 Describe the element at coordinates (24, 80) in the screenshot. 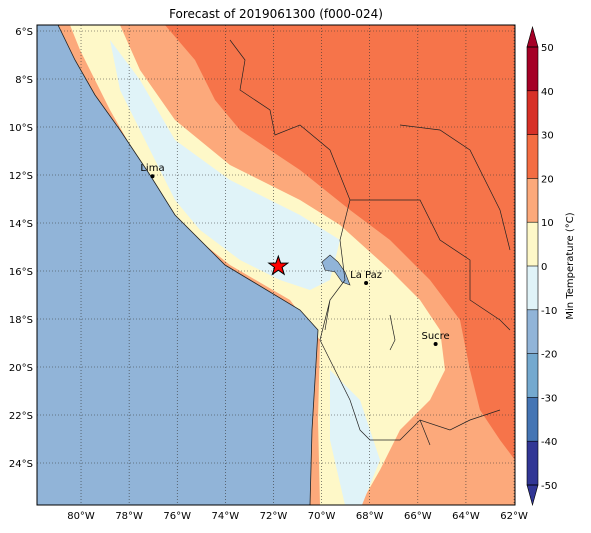

I see `y-tick-label: 8°S` at that location.